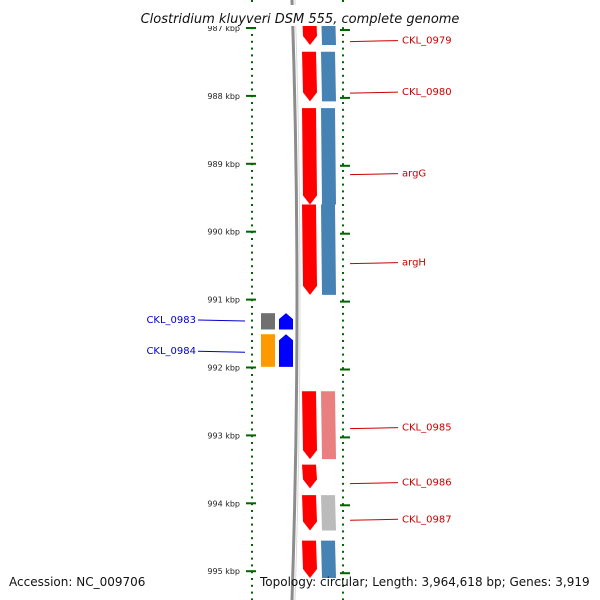  What do you see at coordinates (294, 300) in the screenshot?
I see `genome-backbone` at bounding box center [294, 300].